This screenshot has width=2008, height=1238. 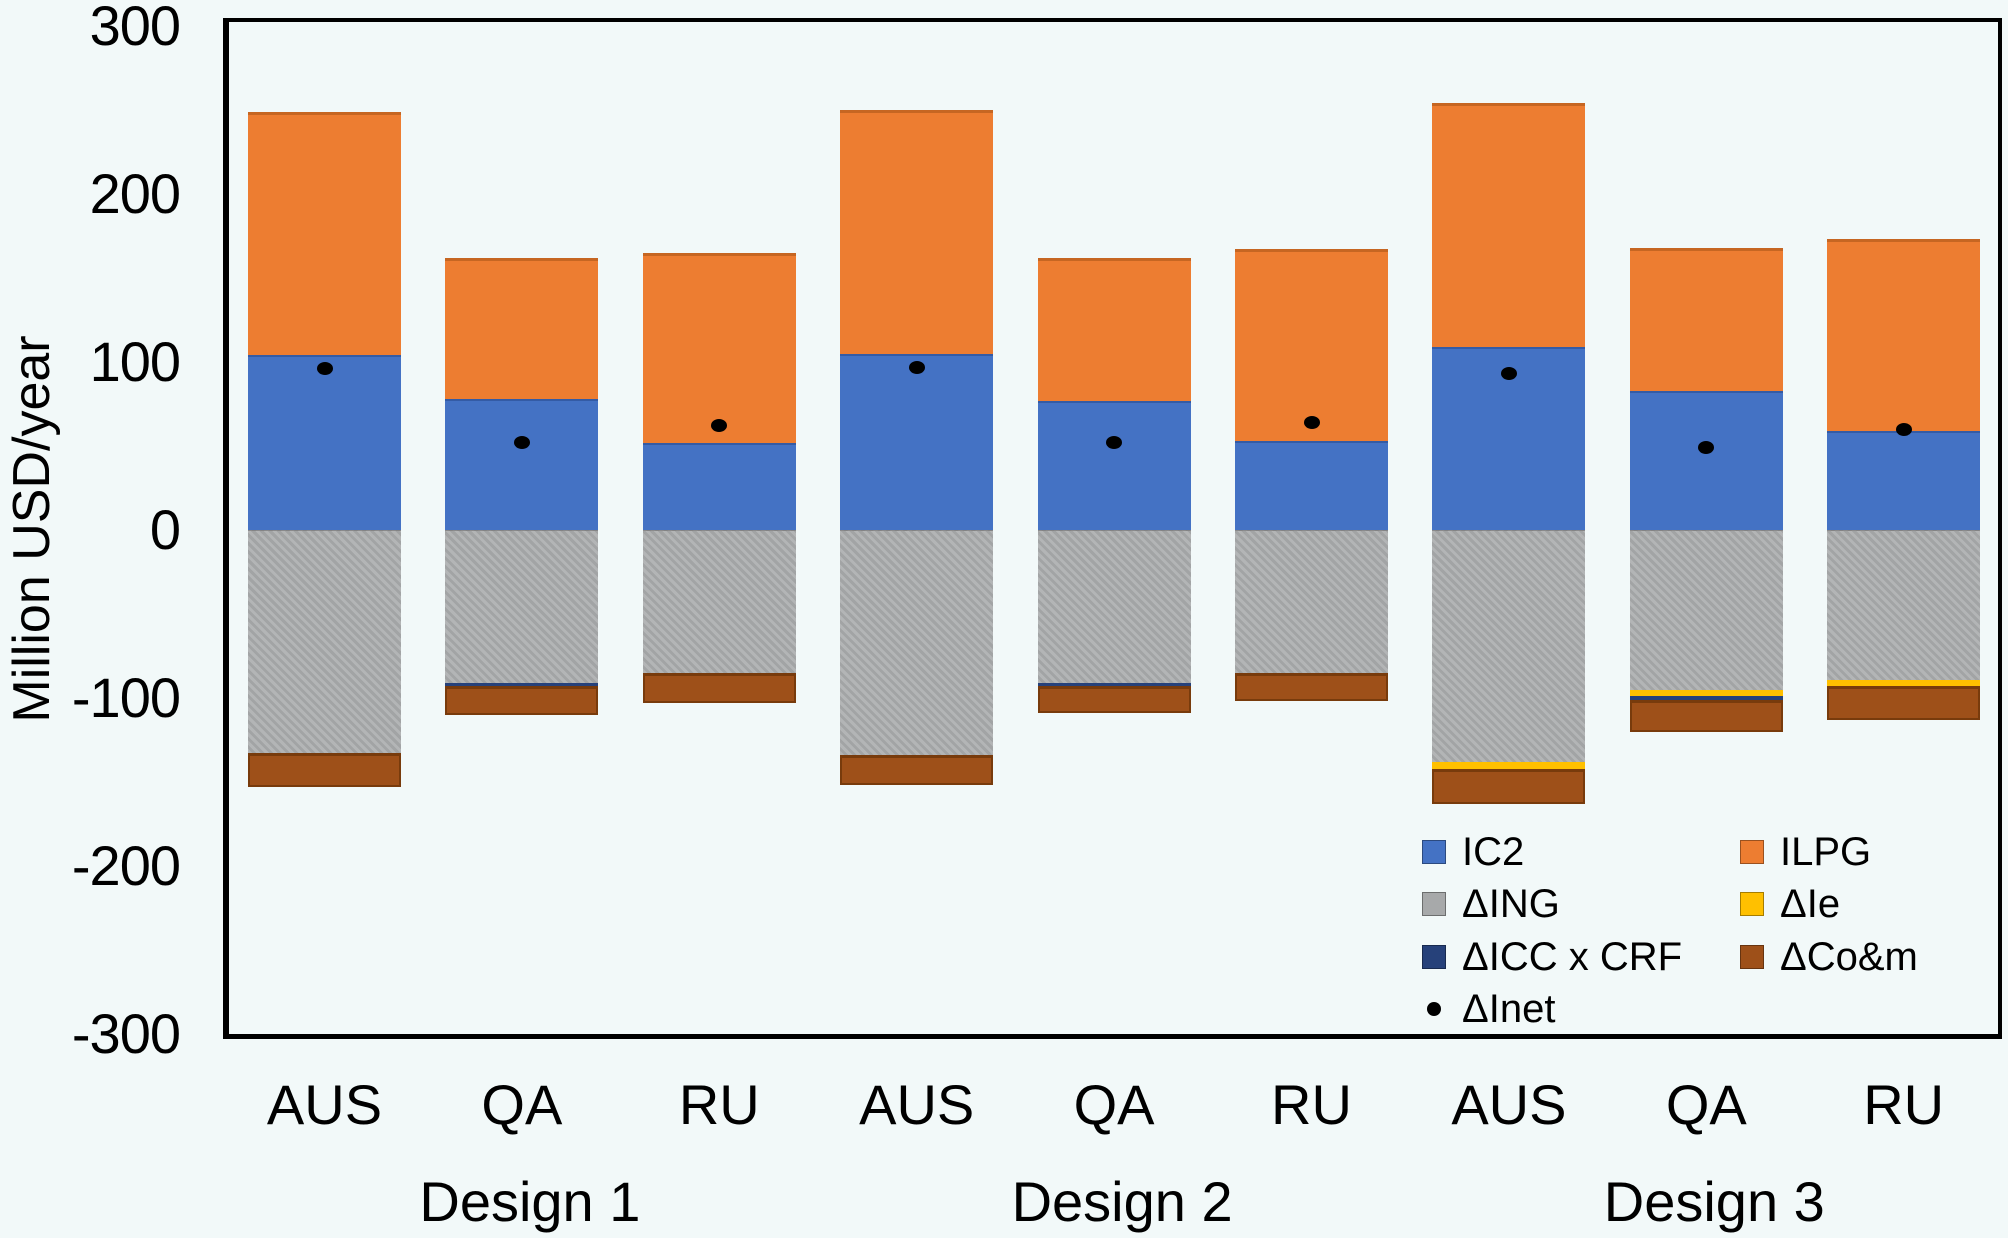 What do you see at coordinates (126, 1033) in the screenshot?
I see `y-tick-label: -300` at bounding box center [126, 1033].